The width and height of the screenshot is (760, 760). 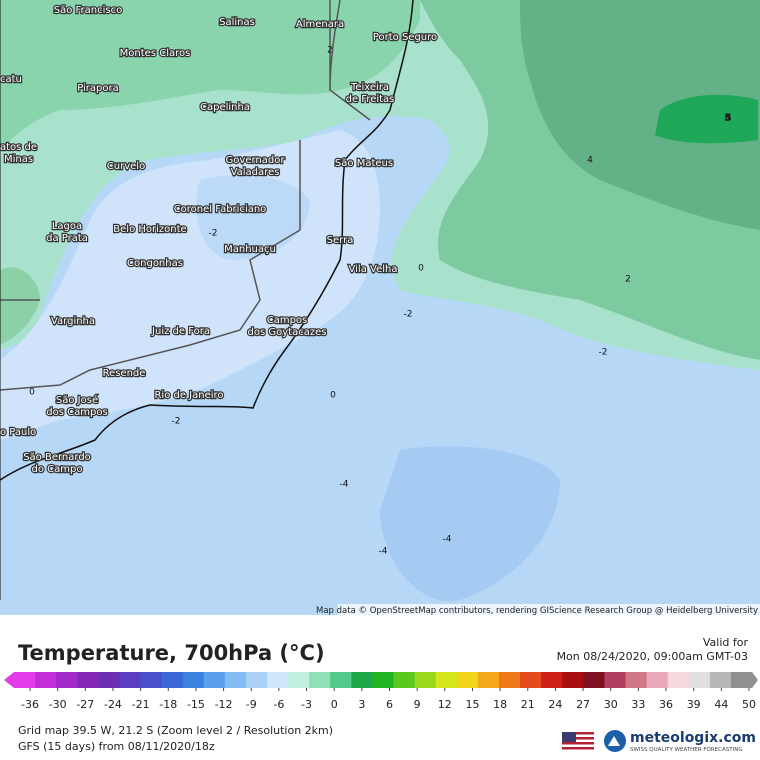 What do you see at coordinates (364, 163) in the screenshot?
I see `city-label: São Mateus` at bounding box center [364, 163].